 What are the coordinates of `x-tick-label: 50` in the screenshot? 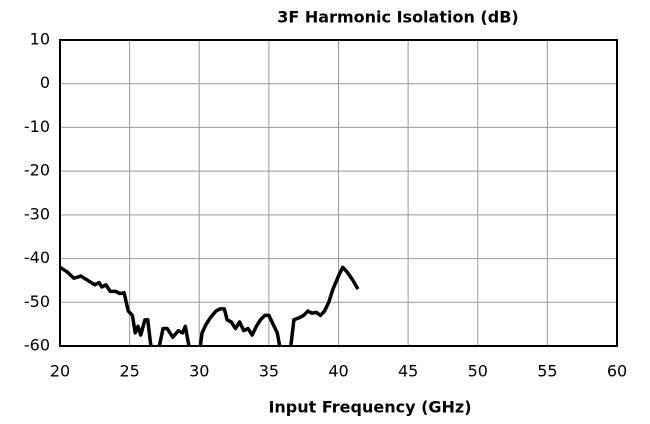 It's located at (478, 371).